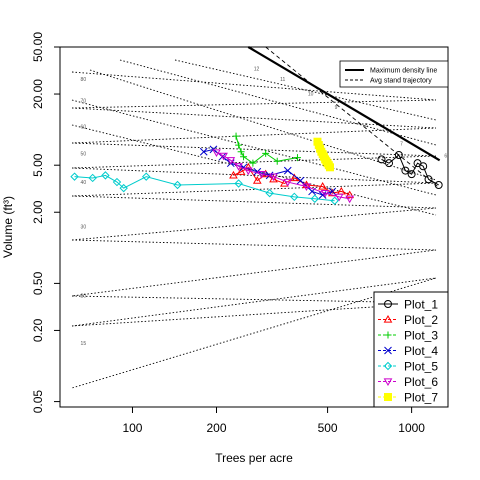 The image size is (480, 480). What do you see at coordinates (421, 305) in the screenshot?
I see `series-legend-label: Plot_1` at bounding box center [421, 305].